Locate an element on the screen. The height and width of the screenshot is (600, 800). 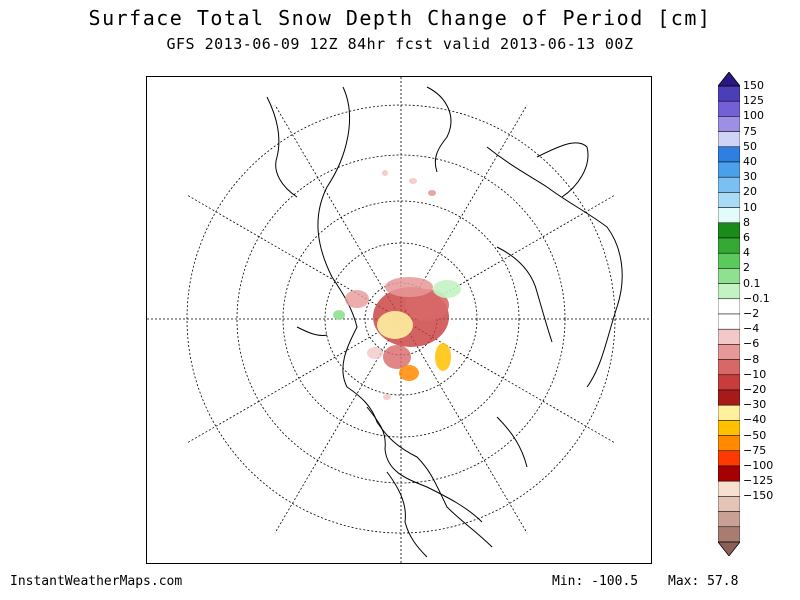
legend-tick-label: 125 is located at coordinates (753, 101).